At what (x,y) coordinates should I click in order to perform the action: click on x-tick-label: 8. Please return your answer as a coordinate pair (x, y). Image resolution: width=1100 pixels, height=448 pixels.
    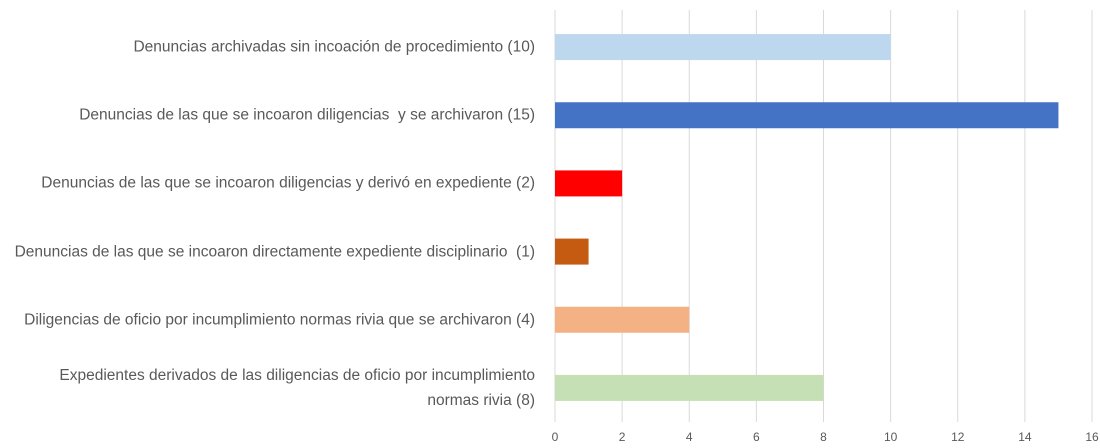
    Looking at the image, I should click on (823, 437).